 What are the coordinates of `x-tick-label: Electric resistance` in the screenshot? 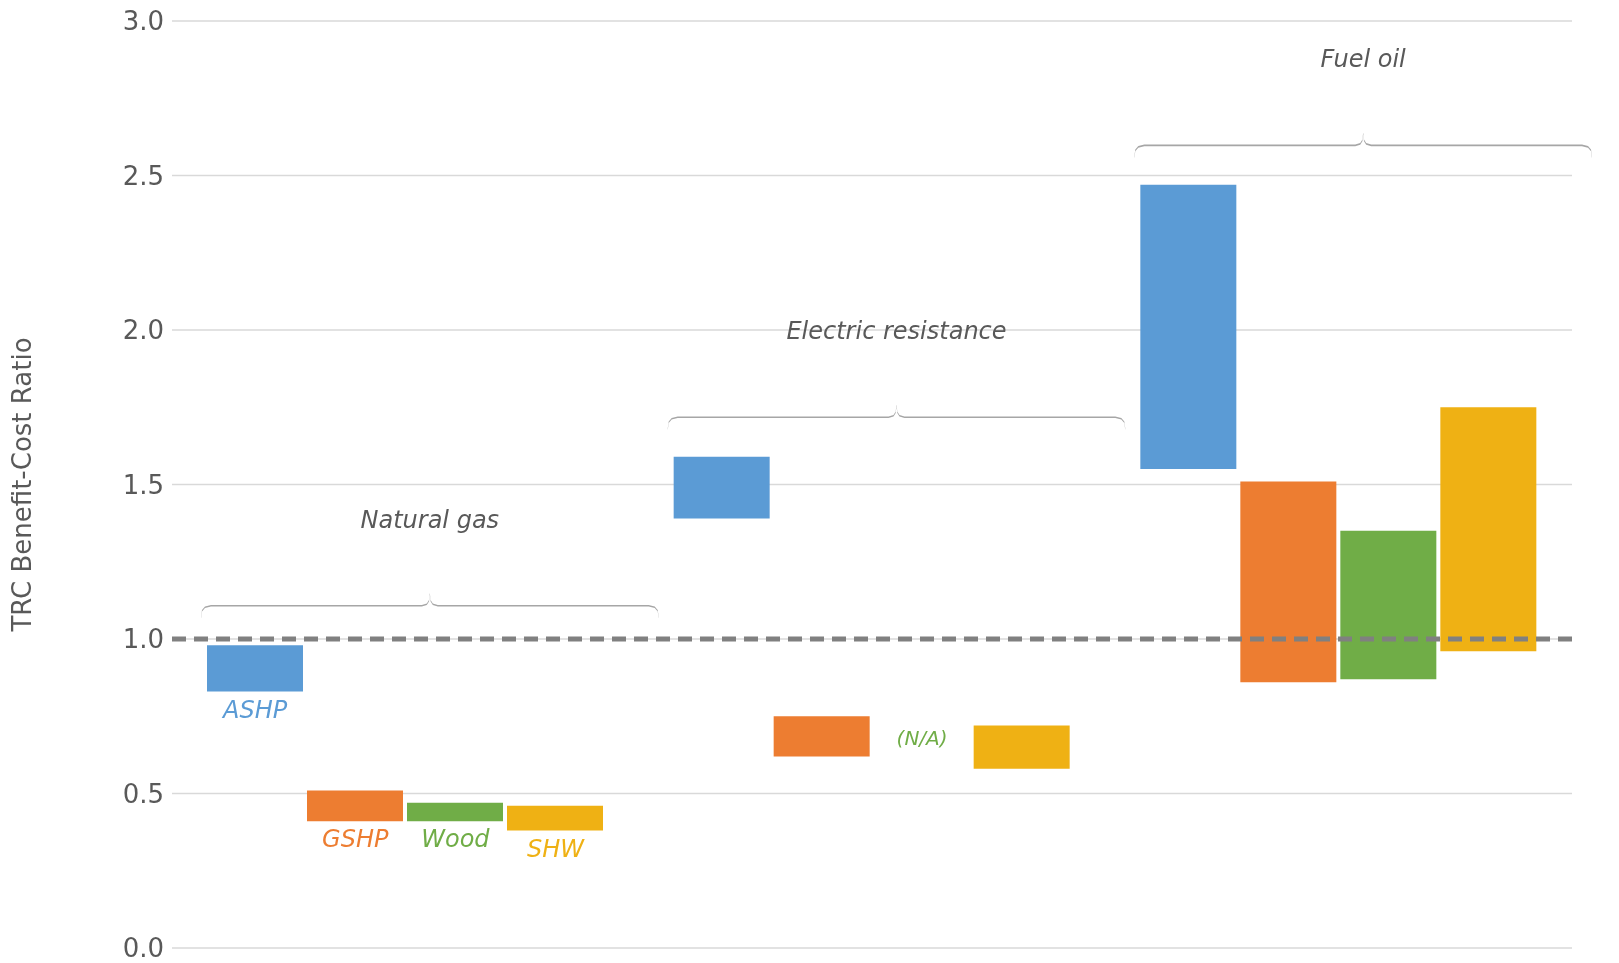 It's located at (896, 331).